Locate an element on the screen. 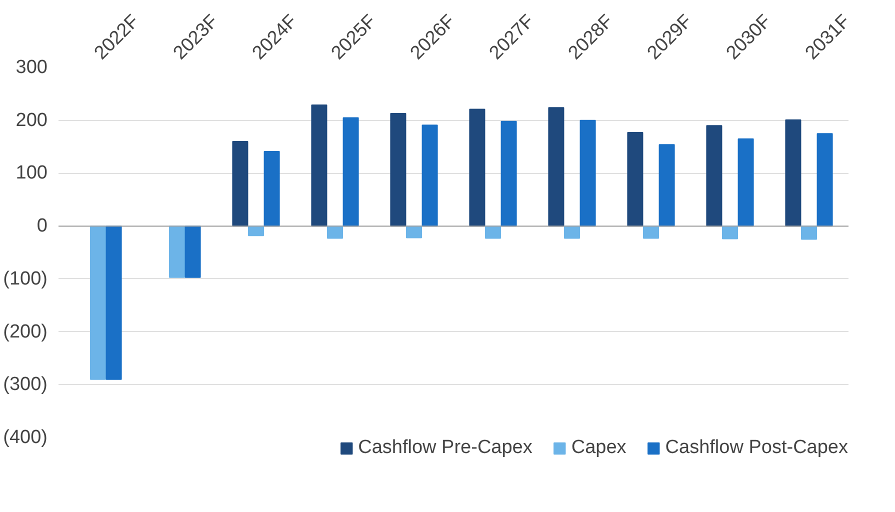 This screenshot has width=895, height=512. y-tick-label: 0 is located at coordinates (42, 226).